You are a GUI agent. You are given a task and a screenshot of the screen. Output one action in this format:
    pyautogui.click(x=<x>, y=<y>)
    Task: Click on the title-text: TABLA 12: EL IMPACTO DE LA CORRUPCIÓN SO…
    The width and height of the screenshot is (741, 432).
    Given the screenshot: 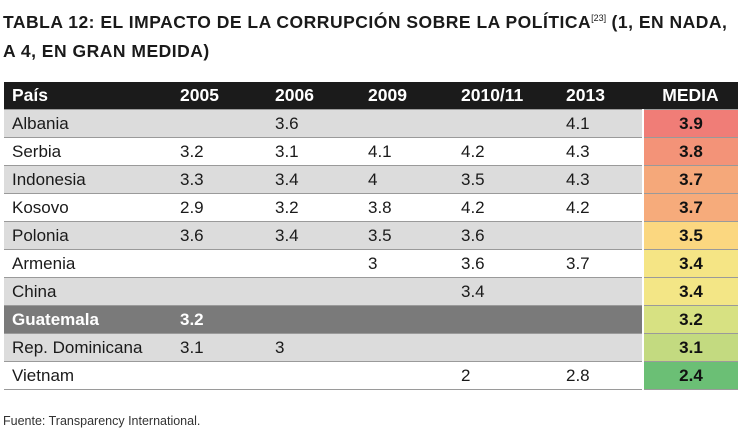 What is the action you would take?
    pyautogui.click(x=297, y=22)
    